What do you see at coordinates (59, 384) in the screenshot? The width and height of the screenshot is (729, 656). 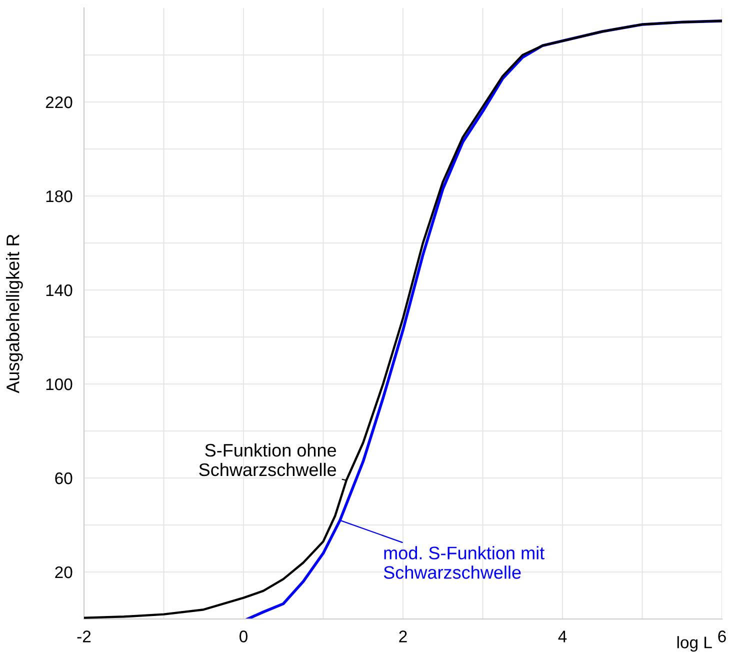 I see `y-tick-label: 100` at bounding box center [59, 384].